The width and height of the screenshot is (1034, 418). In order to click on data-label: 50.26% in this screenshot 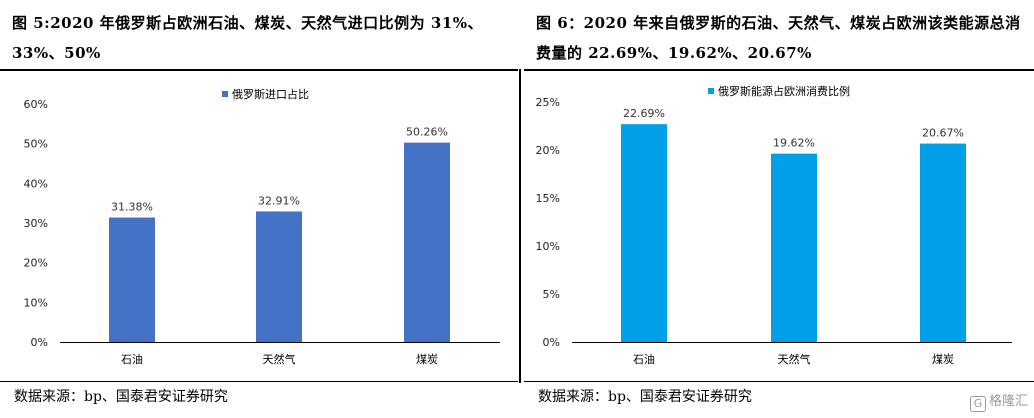, I will do `click(427, 132)`.